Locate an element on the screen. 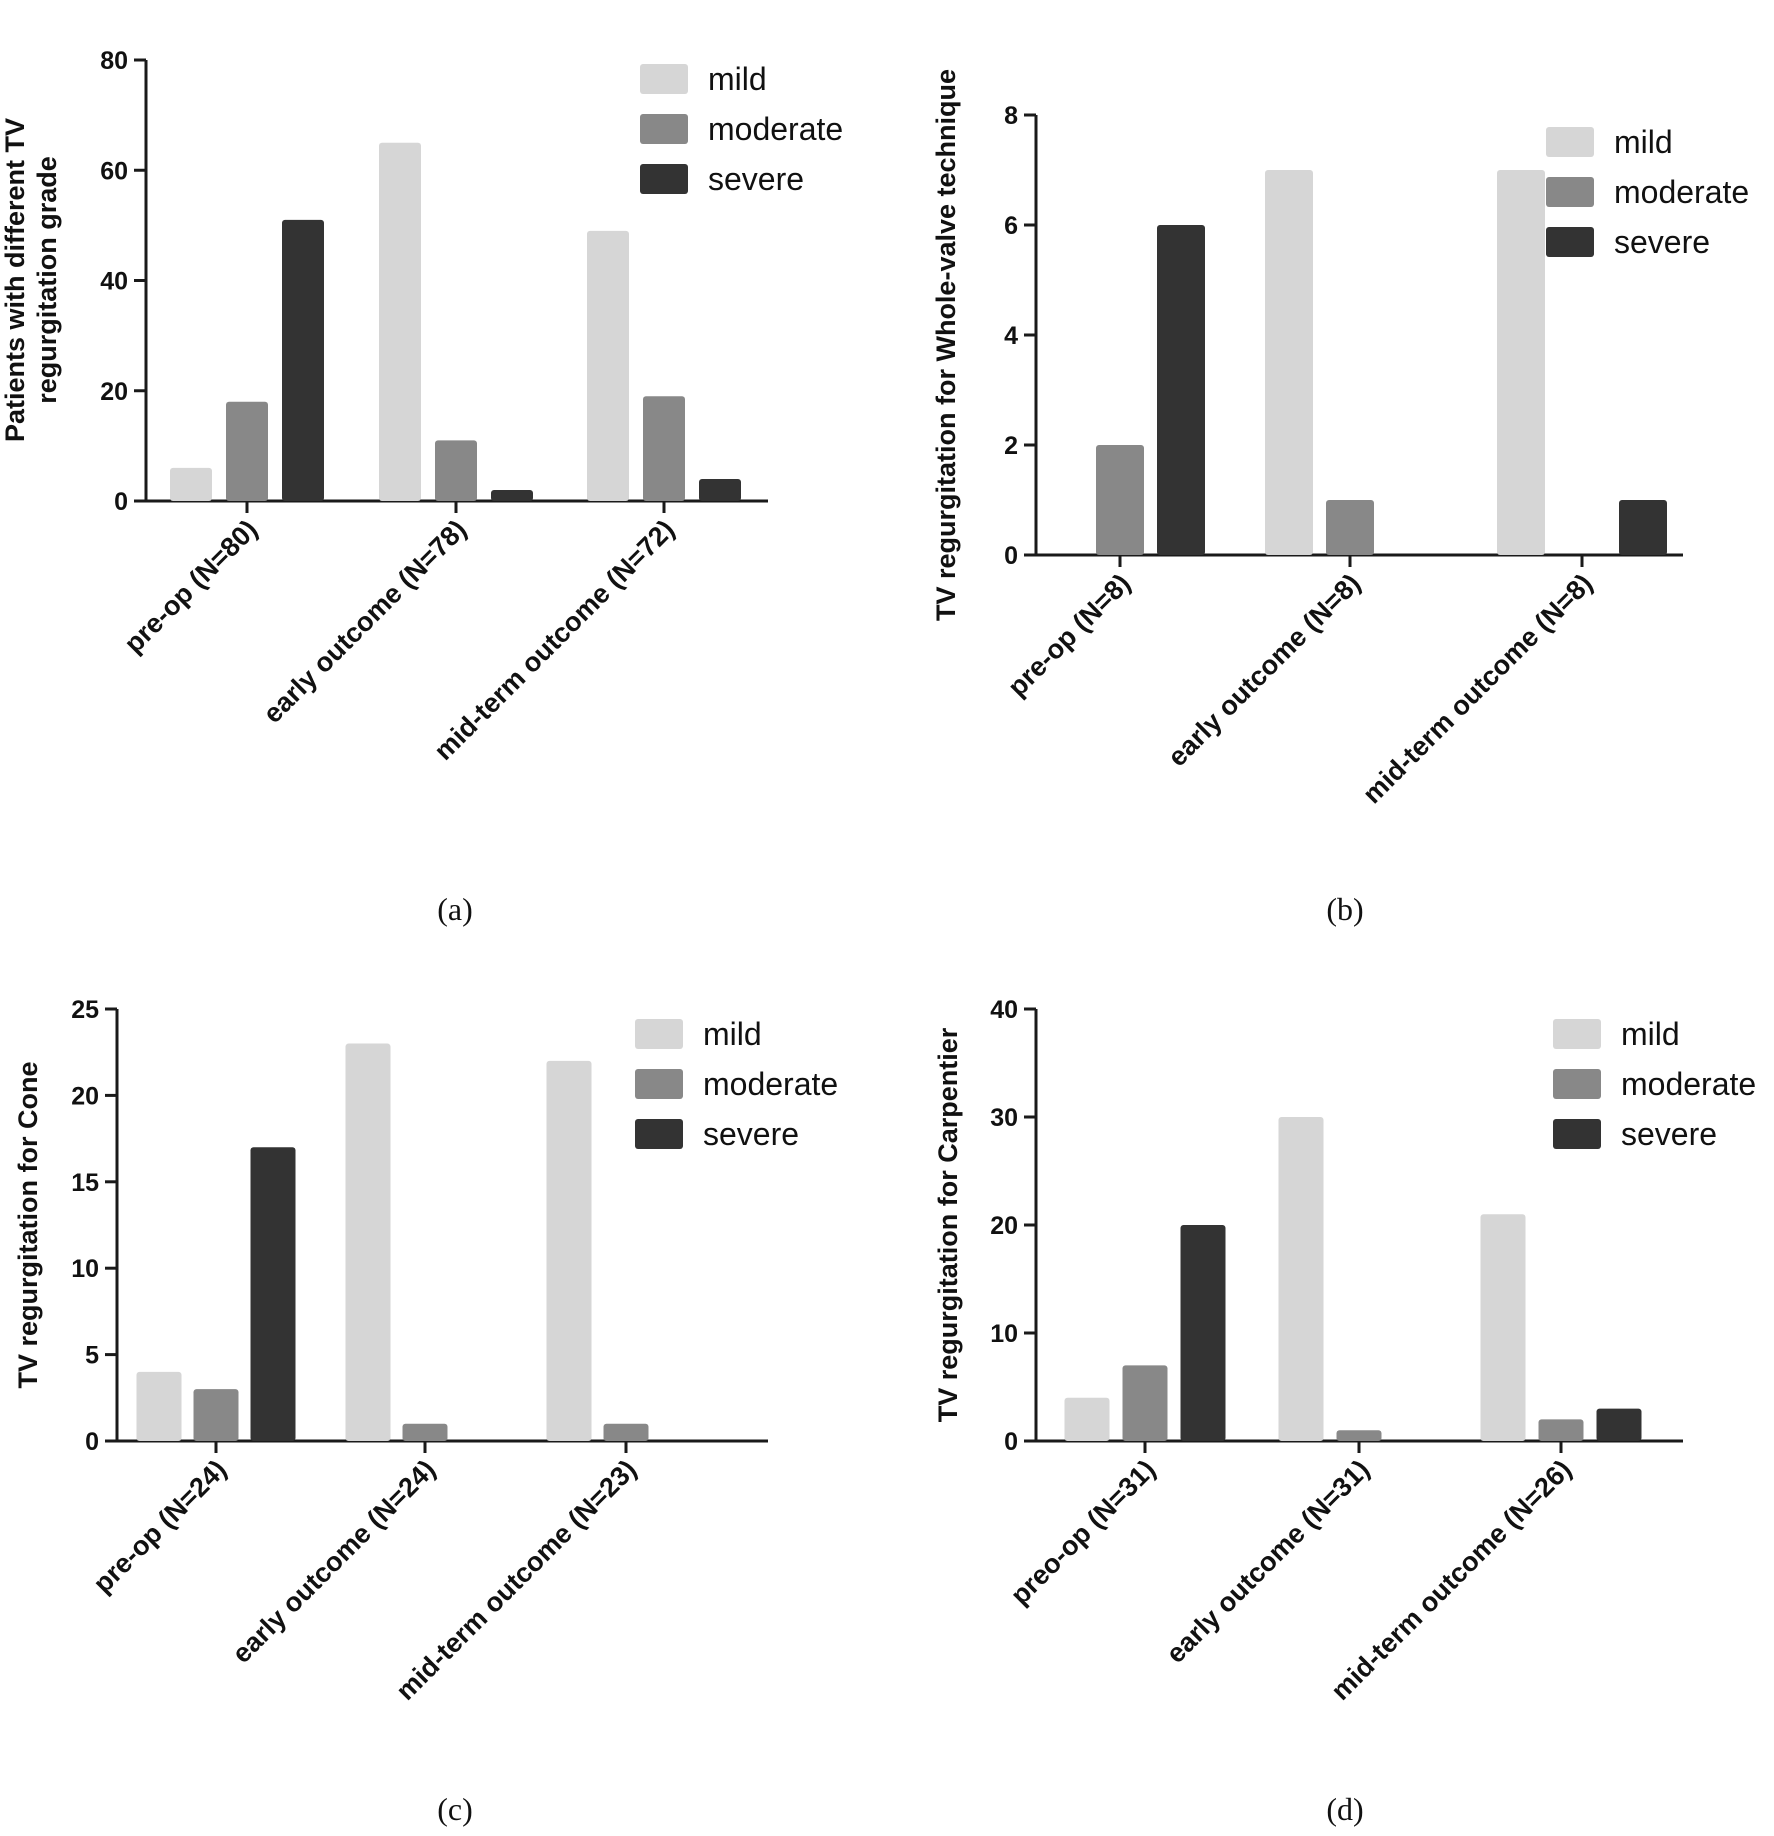  y-tick-label: 60 is located at coordinates (114, 171).